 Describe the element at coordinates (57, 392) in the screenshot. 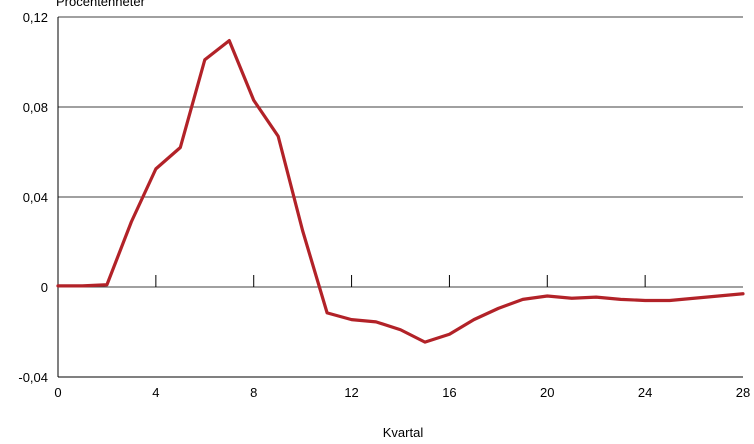

I see `x-tick-label-0: 0` at that location.